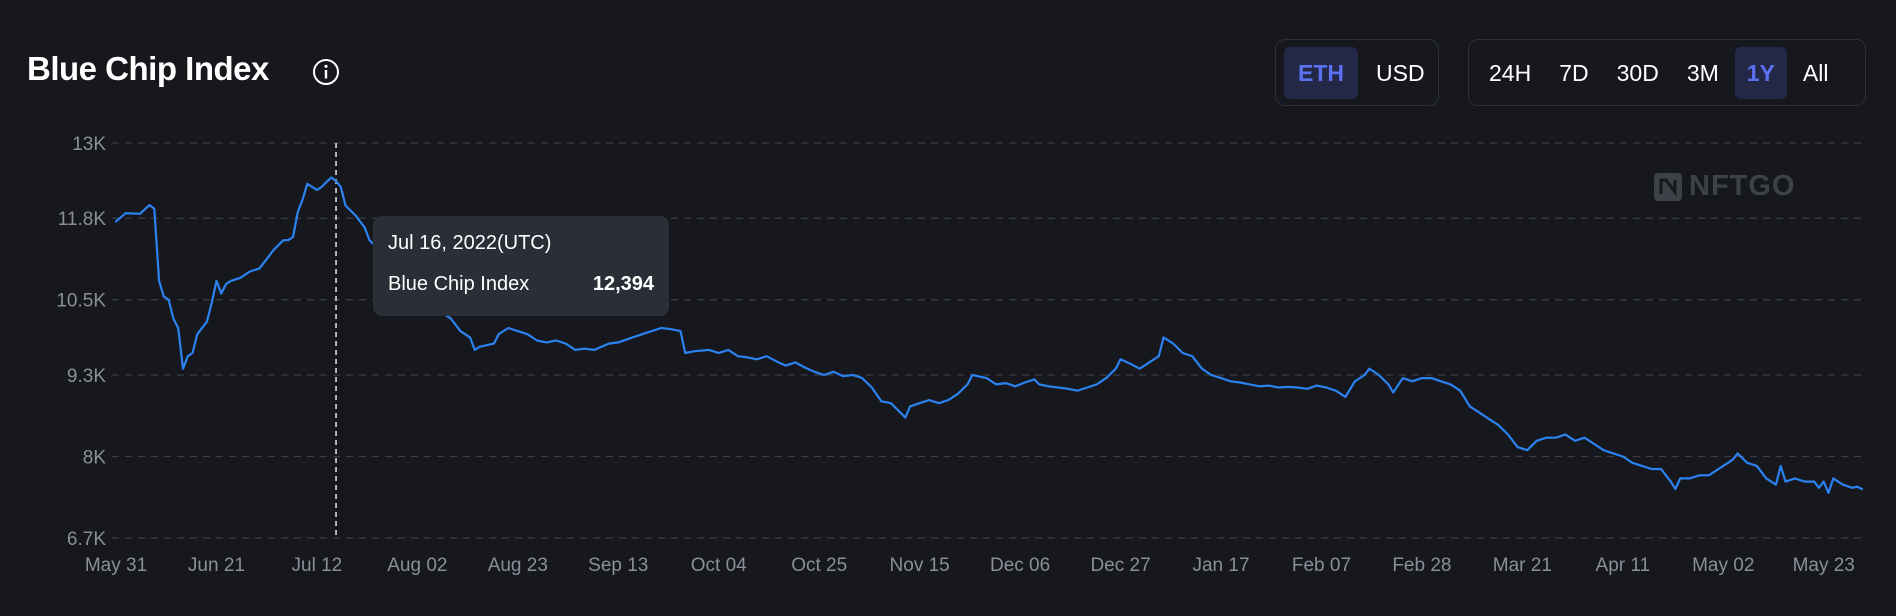  Describe the element at coordinates (116, 565) in the screenshot. I see `x-tick-label: May 31` at that location.